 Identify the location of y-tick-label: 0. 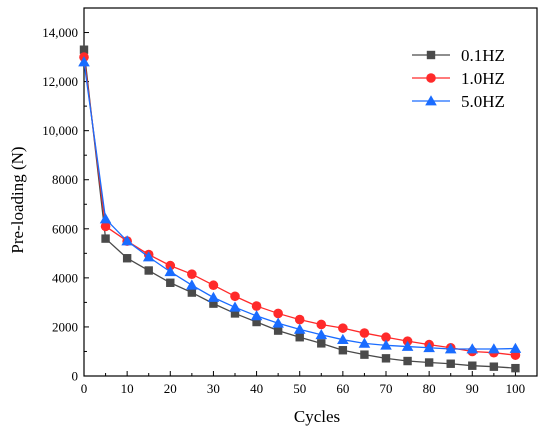
(75, 376).